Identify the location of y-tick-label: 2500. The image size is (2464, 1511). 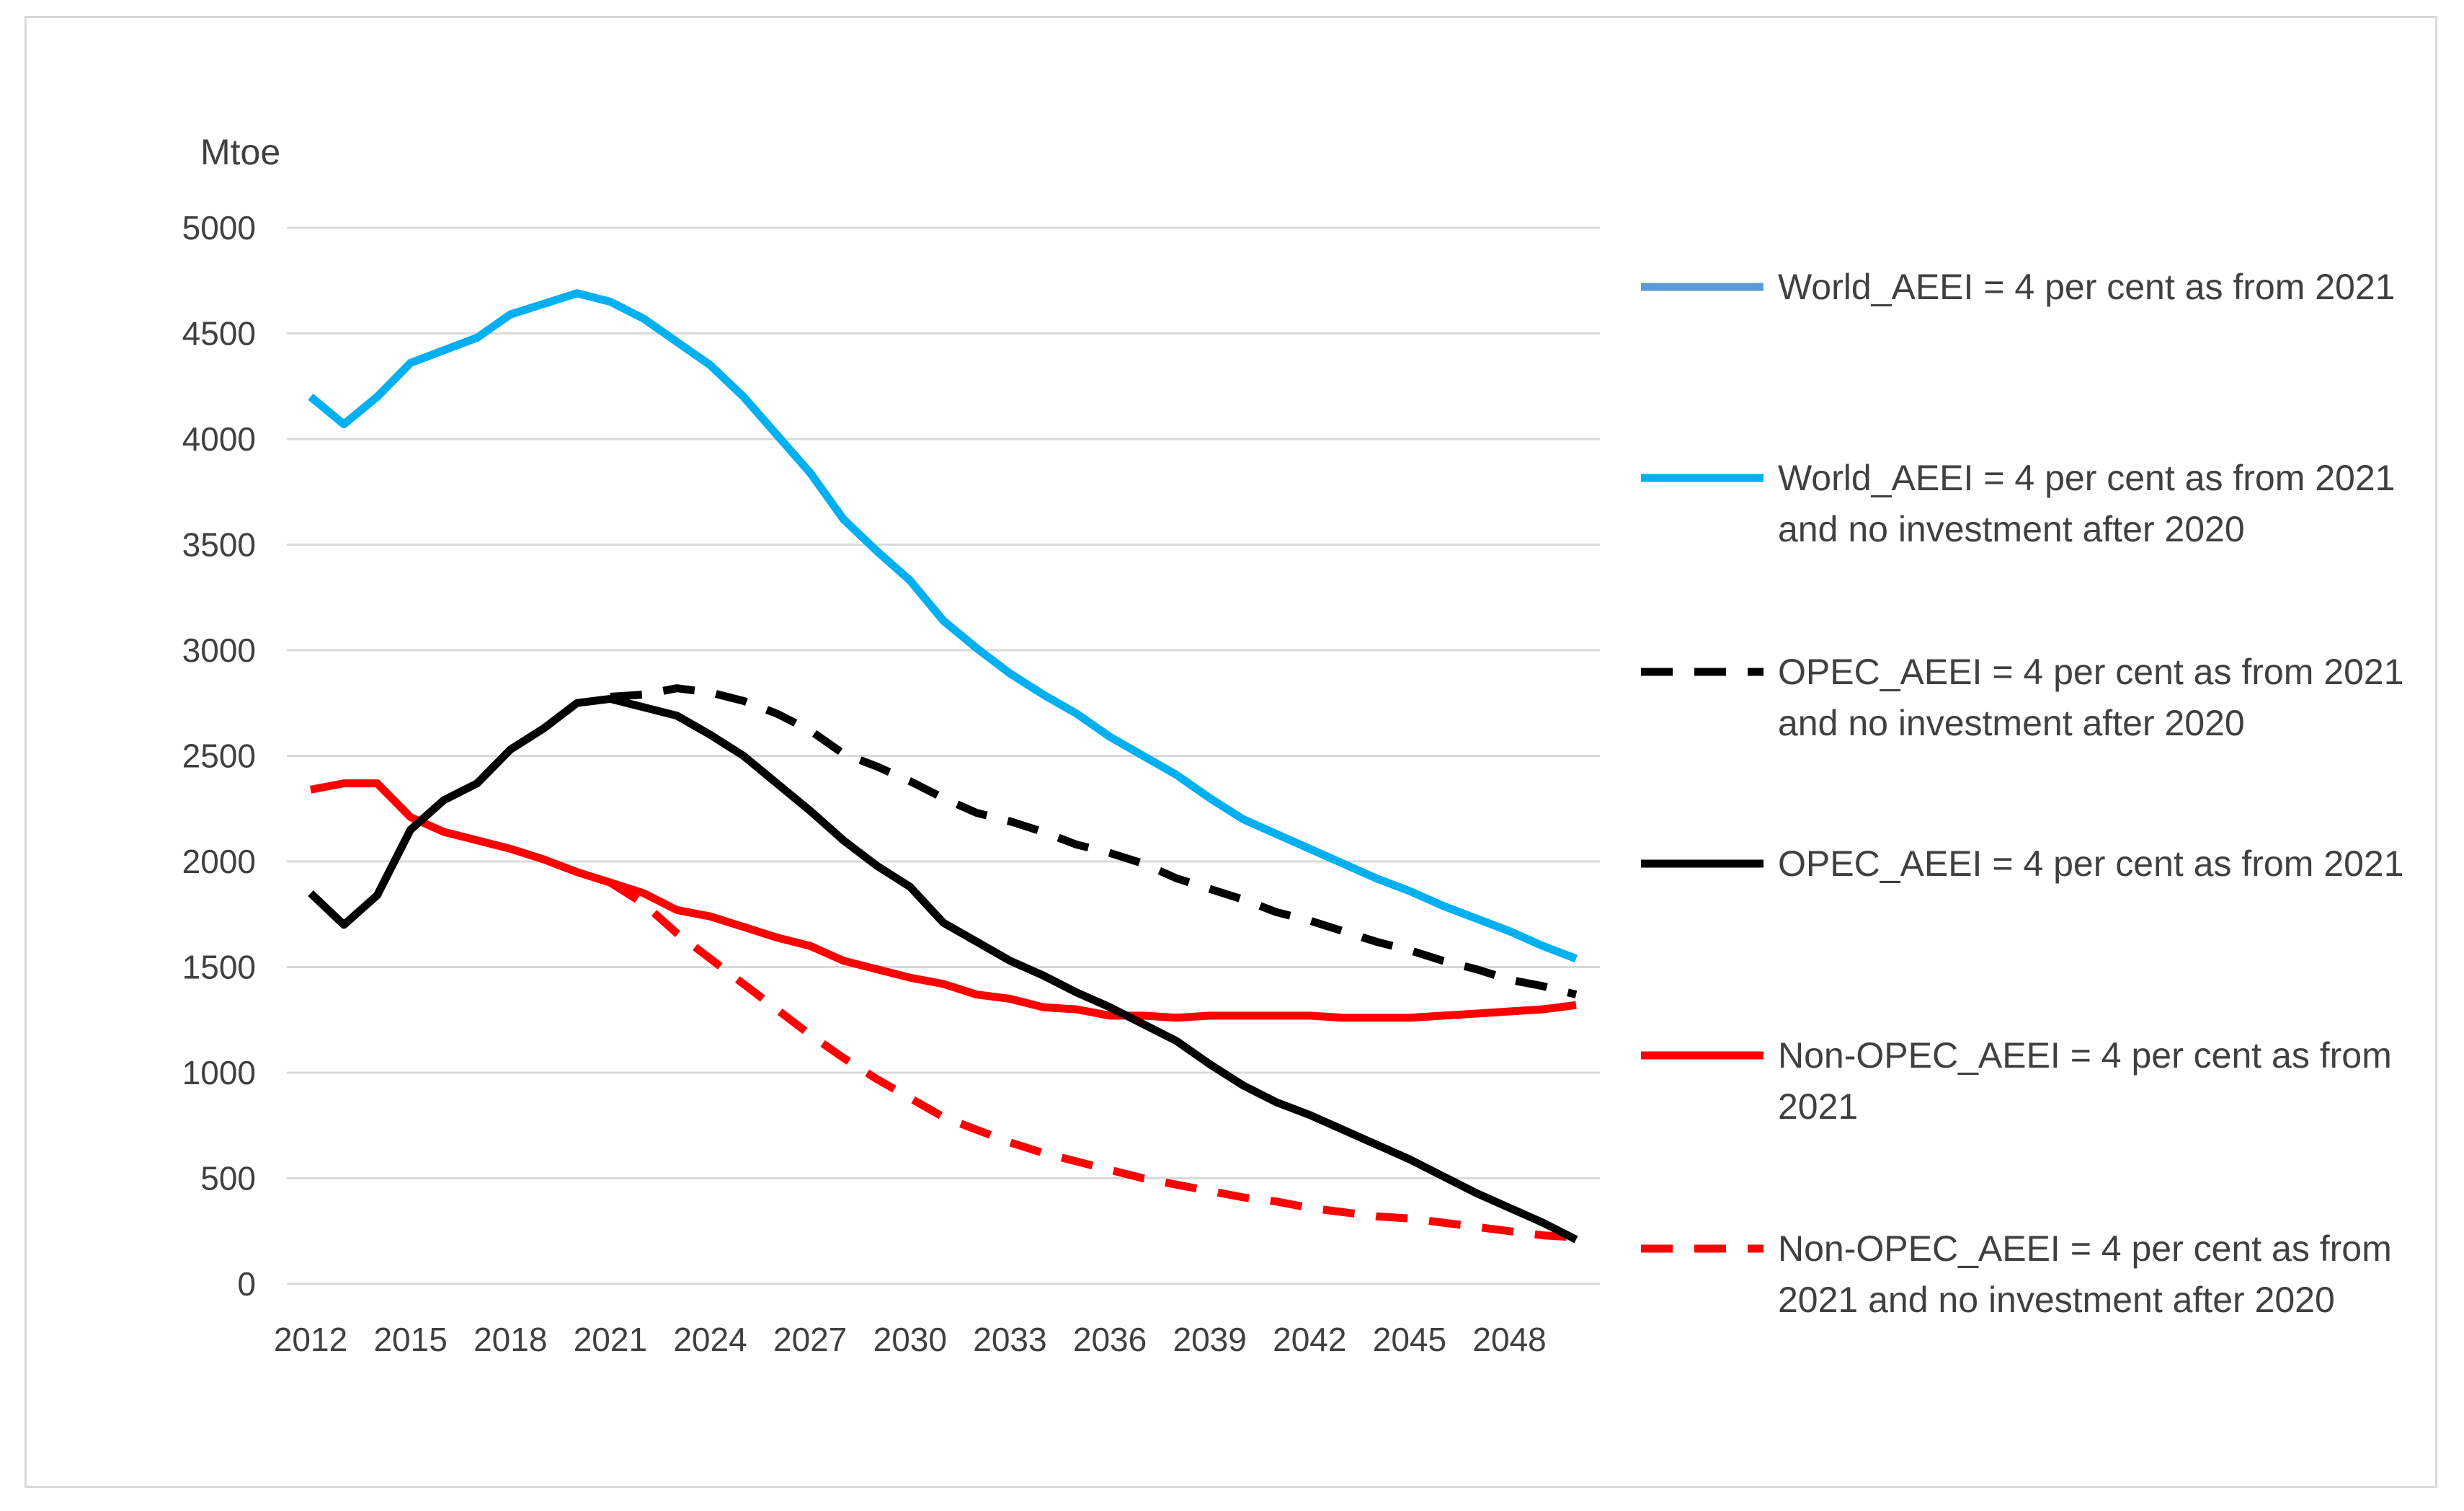
(219, 756).